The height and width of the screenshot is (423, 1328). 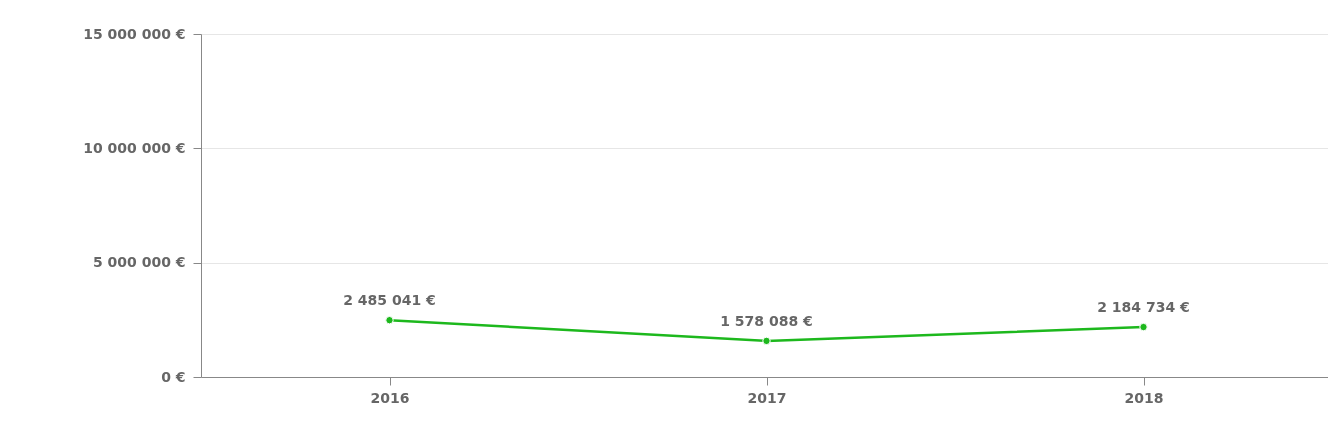 I want to click on data-label: 2 485 041 €, so click(x=389, y=300).